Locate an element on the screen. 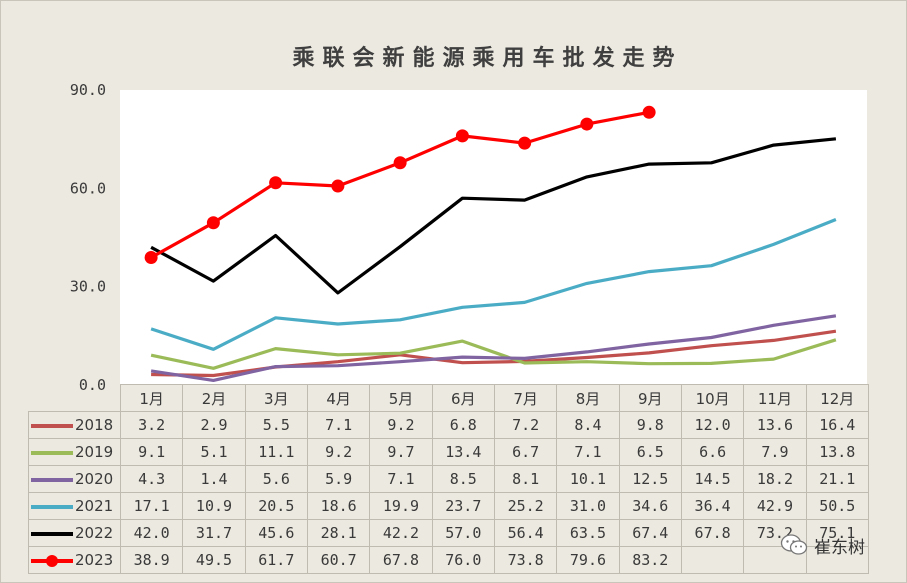 This screenshot has height=583, width=907. data-cell: 6.6 is located at coordinates (712, 452).